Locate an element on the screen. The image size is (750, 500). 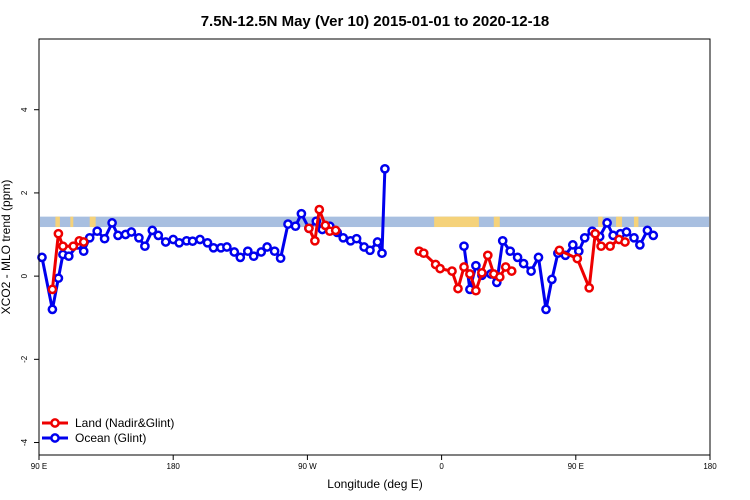
legend-label: Land (Nadir&Glint) is located at coordinates (124, 423).